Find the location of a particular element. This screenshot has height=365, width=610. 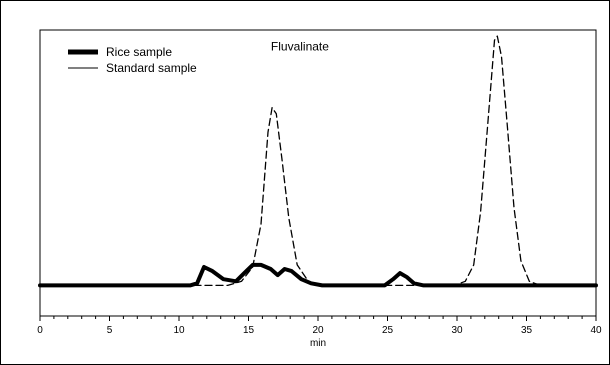

legend: Rice sample Standard sample is located at coordinates (132, 60).